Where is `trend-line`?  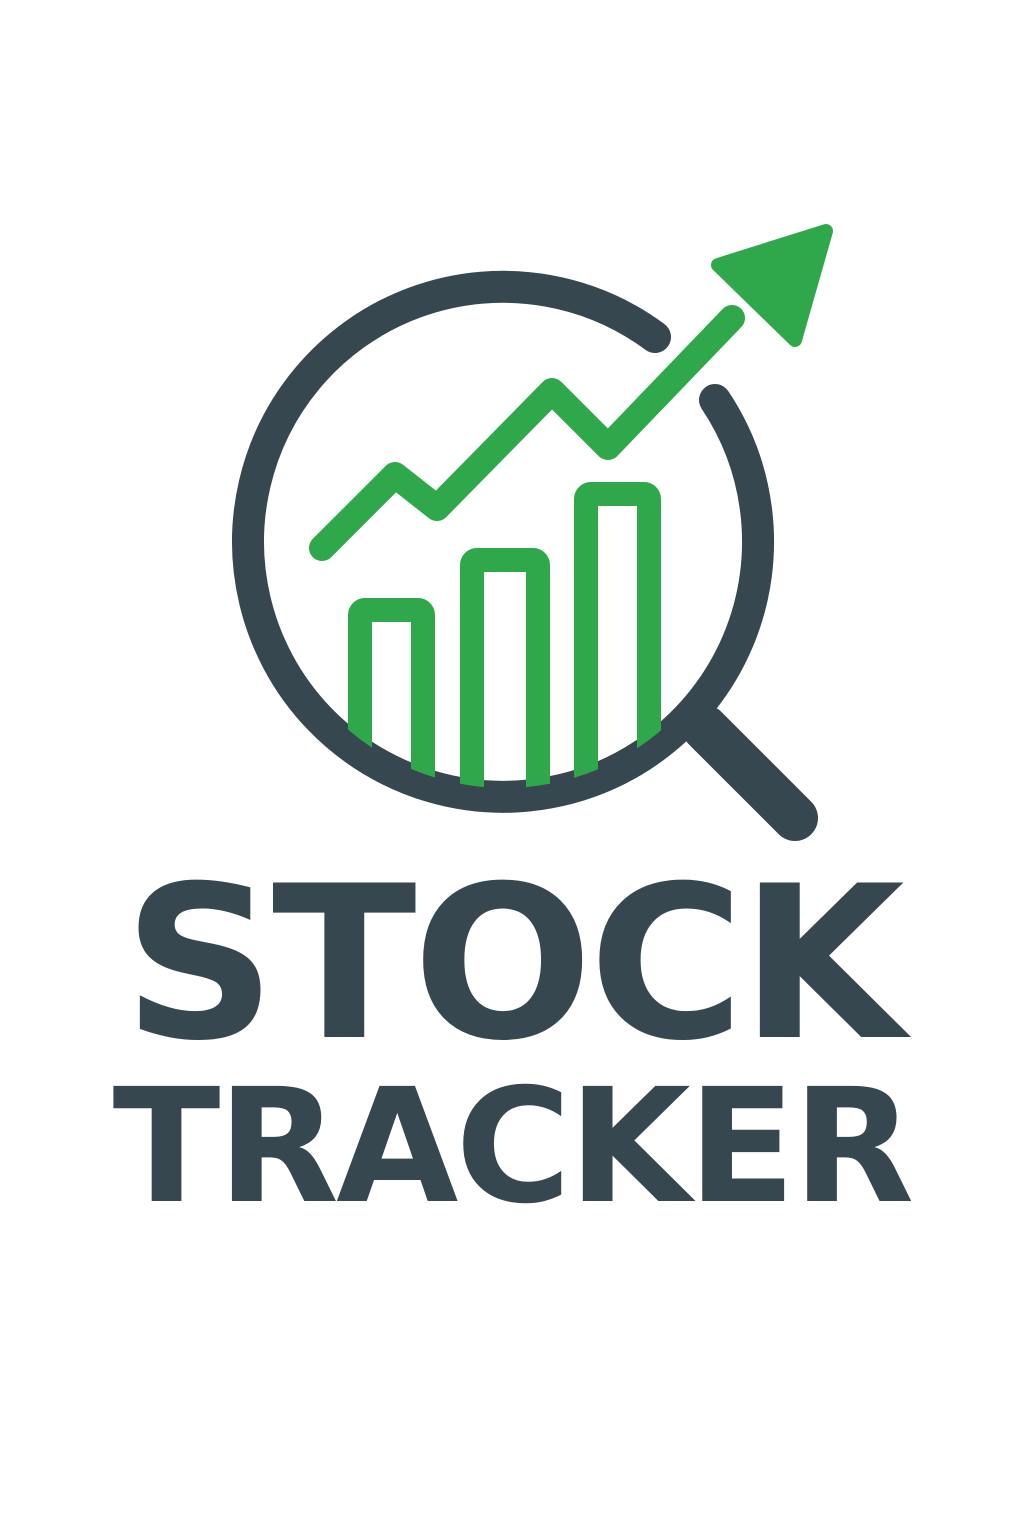 trend-line is located at coordinates (527, 433).